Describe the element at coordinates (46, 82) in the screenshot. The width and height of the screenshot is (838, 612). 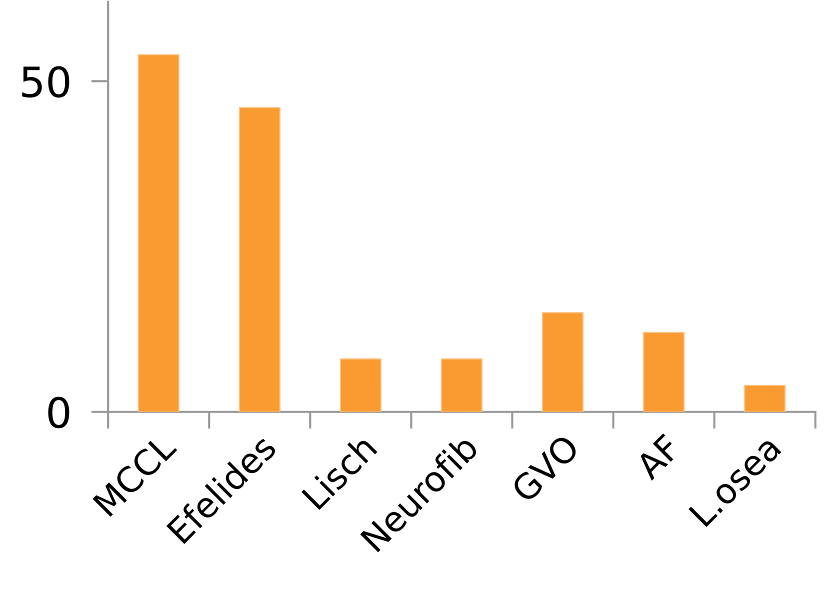
I see `y-tick-label: 50` at that location.